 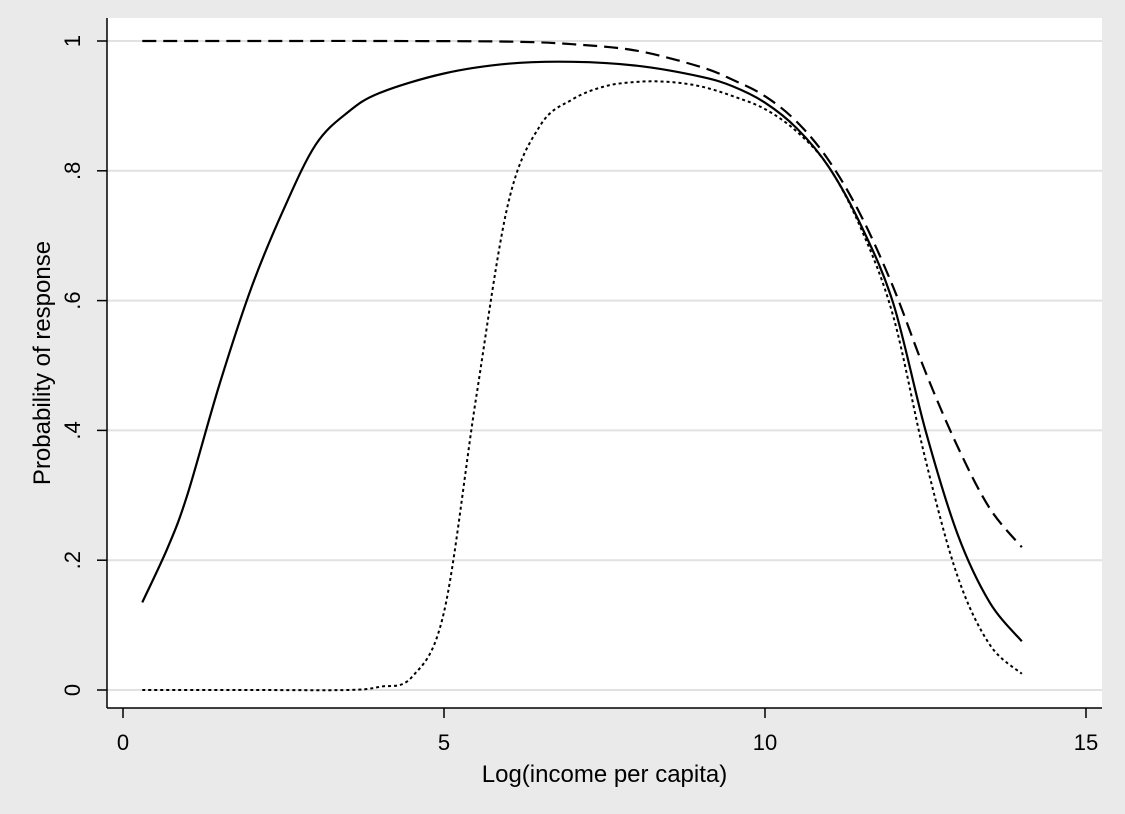 What do you see at coordinates (123, 742) in the screenshot?
I see `x-tick-label: 0` at bounding box center [123, 742].